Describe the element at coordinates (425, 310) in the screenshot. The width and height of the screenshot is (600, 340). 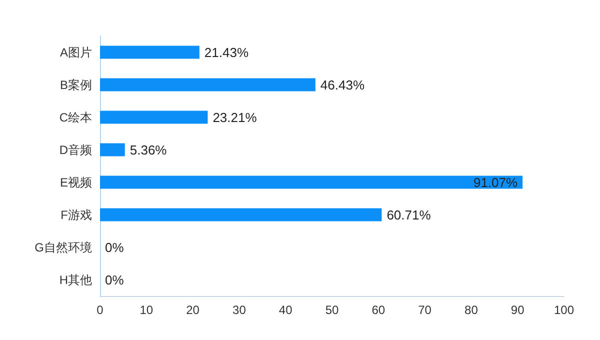
I see `x-tick-label: 70` at that location.